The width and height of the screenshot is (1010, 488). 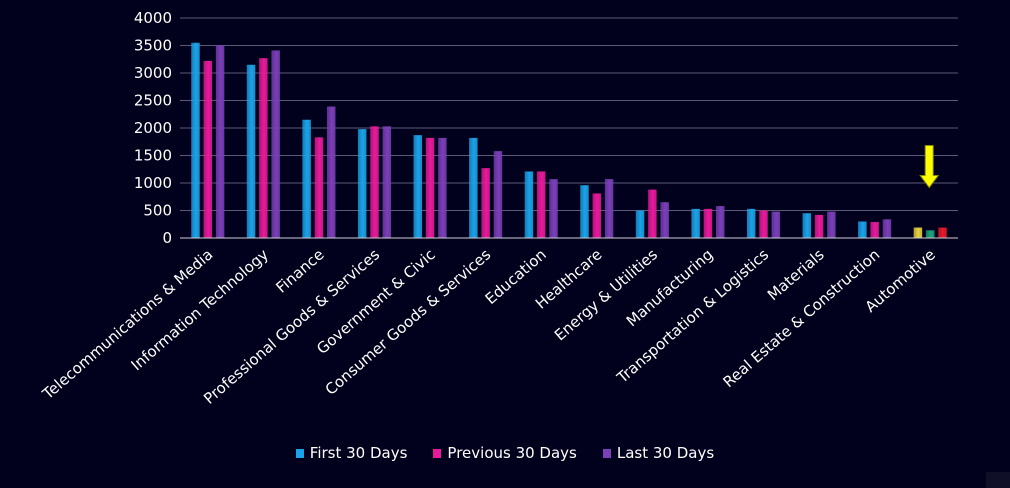 I want to click on legend-label-first: First 30 Days, so click(x=358, y=453).